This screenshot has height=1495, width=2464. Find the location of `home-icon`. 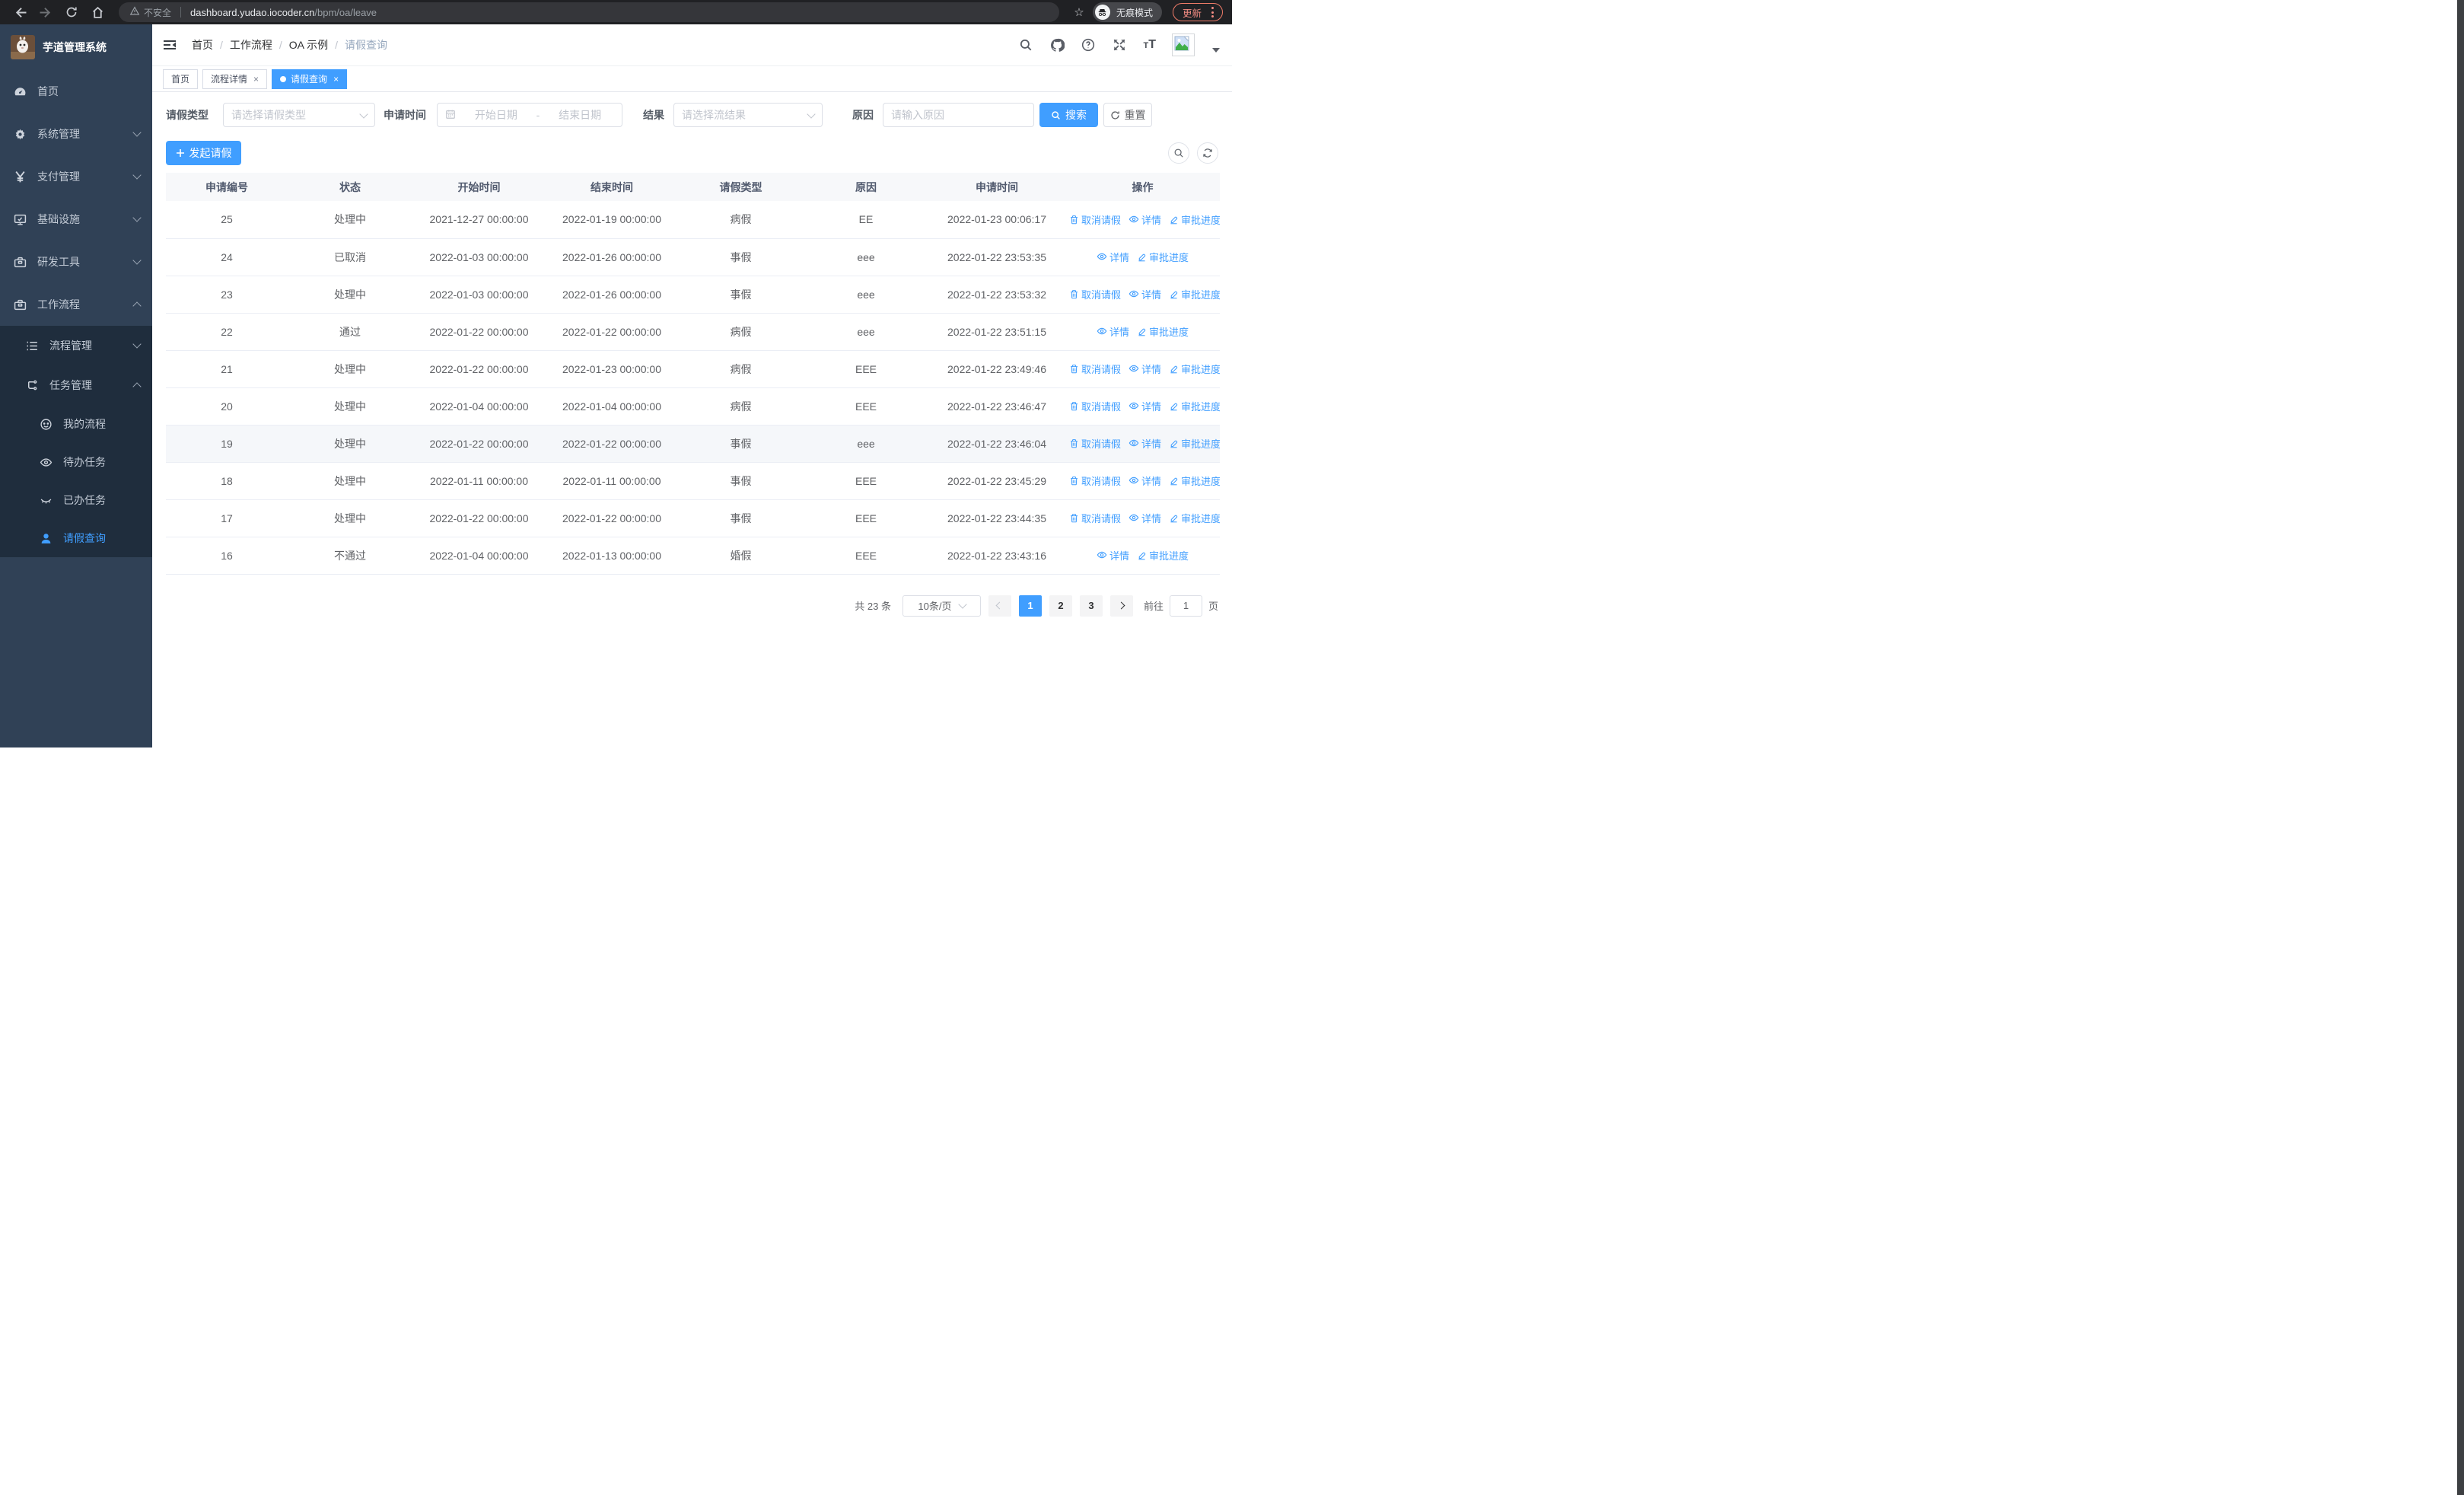

home-icon is located at coordinates (98, 13).